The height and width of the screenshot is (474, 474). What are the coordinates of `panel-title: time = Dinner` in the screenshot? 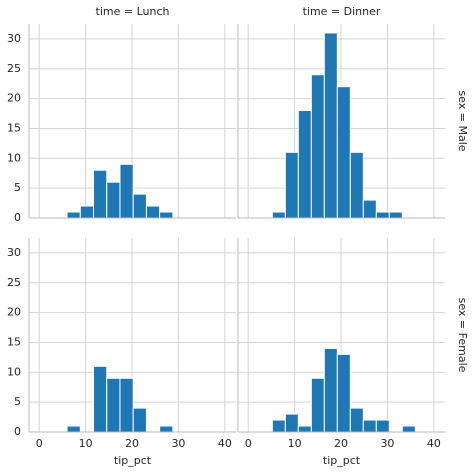 It's located at (342, 11).